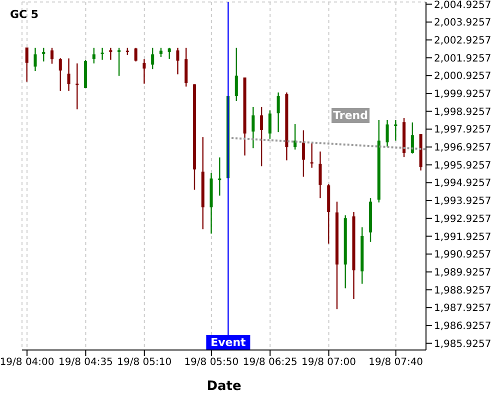 Image resolution: width=500 pixels, height=400 pixels. Describe the element at coordinates (463, 23) in the screenshot. I see `y-tick-label: 2,003.9257` at that location.